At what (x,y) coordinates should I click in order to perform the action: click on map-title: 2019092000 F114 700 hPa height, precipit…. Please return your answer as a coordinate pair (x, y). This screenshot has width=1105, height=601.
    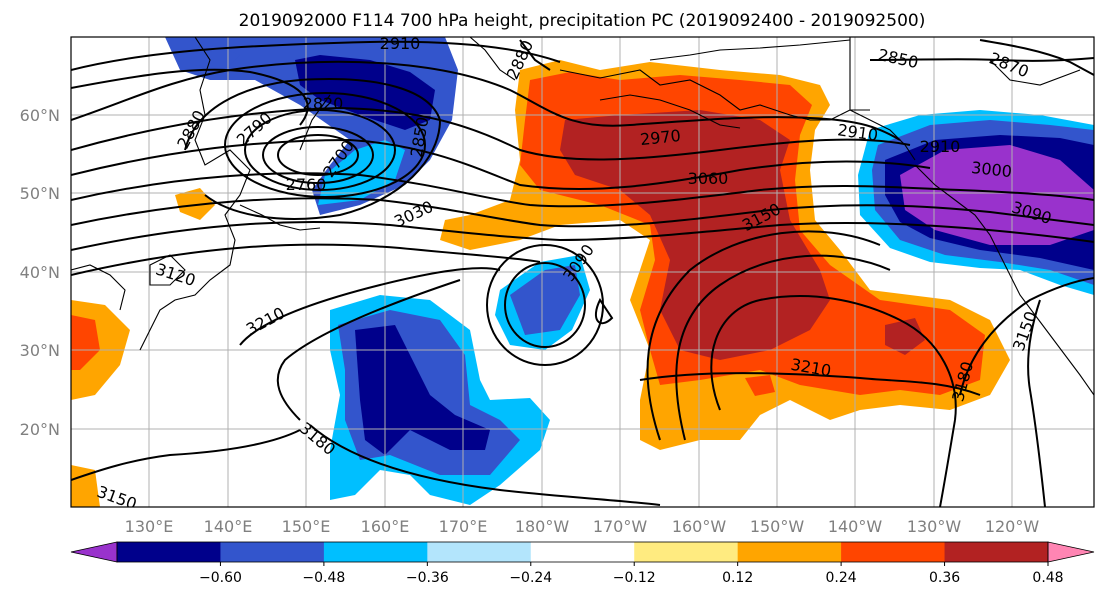
    Looking at the image, I should click on (582, 21).